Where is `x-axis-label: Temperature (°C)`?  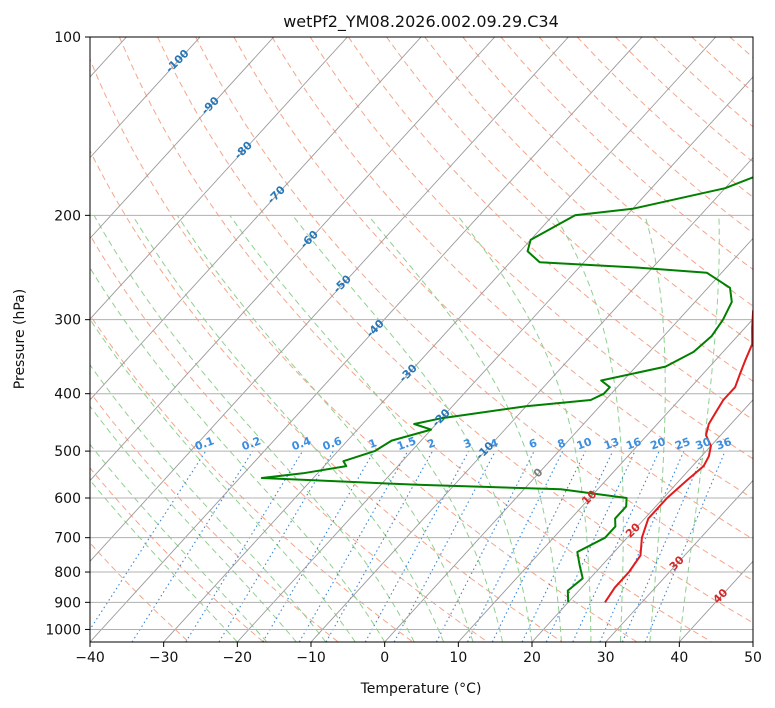
x-axis-label: Temperature (°C) is located at coordinates (421, 689).